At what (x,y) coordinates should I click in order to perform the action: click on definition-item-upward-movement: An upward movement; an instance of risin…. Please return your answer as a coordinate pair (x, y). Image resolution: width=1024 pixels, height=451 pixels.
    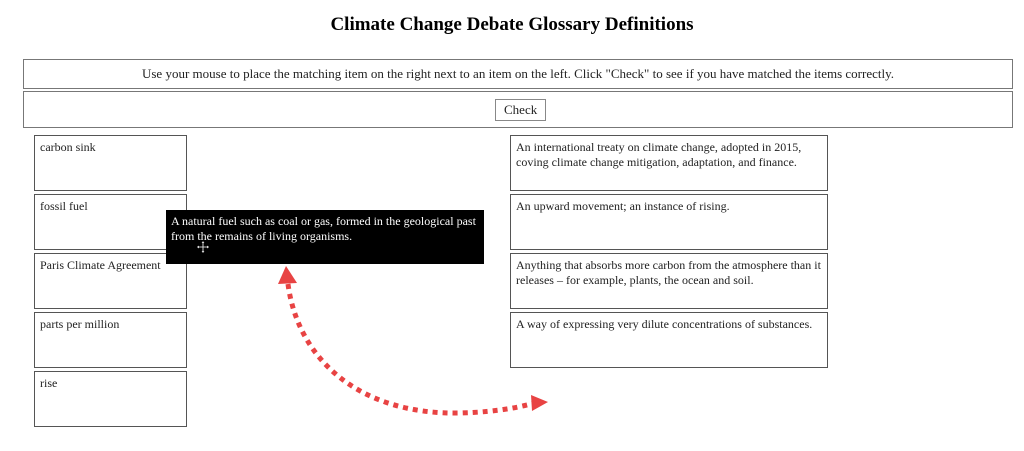
    Looking at the image, I should click on (669, 222).